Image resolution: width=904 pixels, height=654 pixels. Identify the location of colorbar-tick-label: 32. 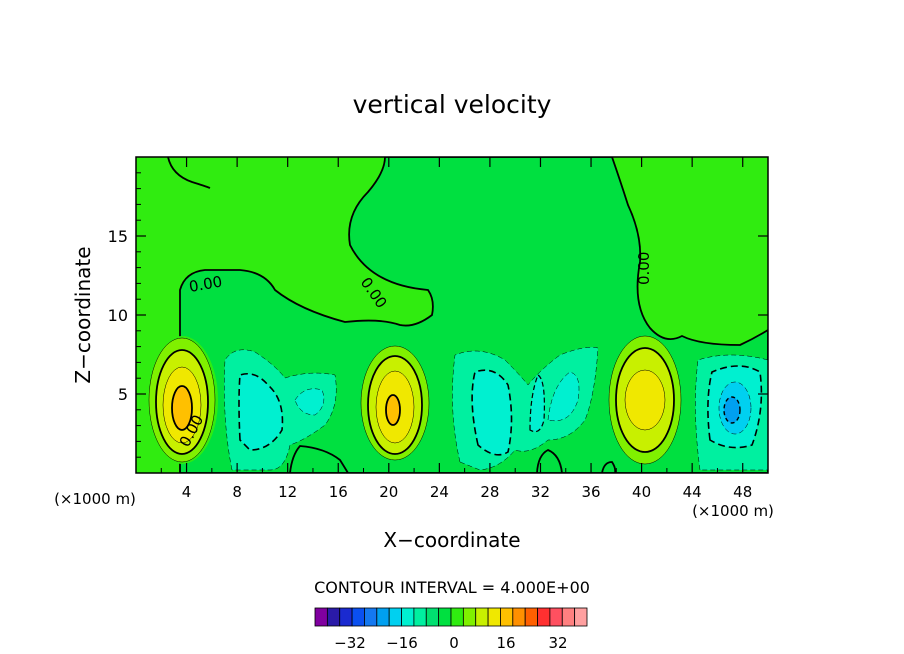
(557, 643).